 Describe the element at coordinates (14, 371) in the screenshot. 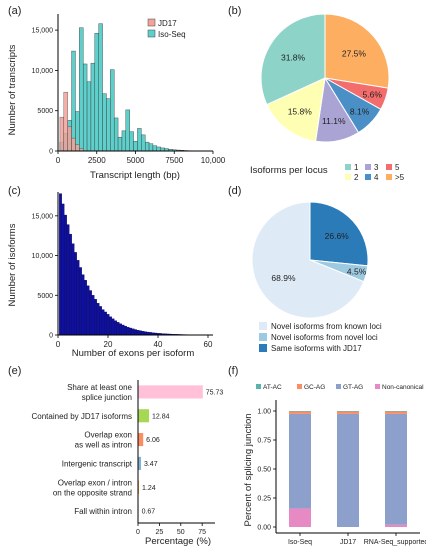

I see `panel-e-label: (e)` at that location.